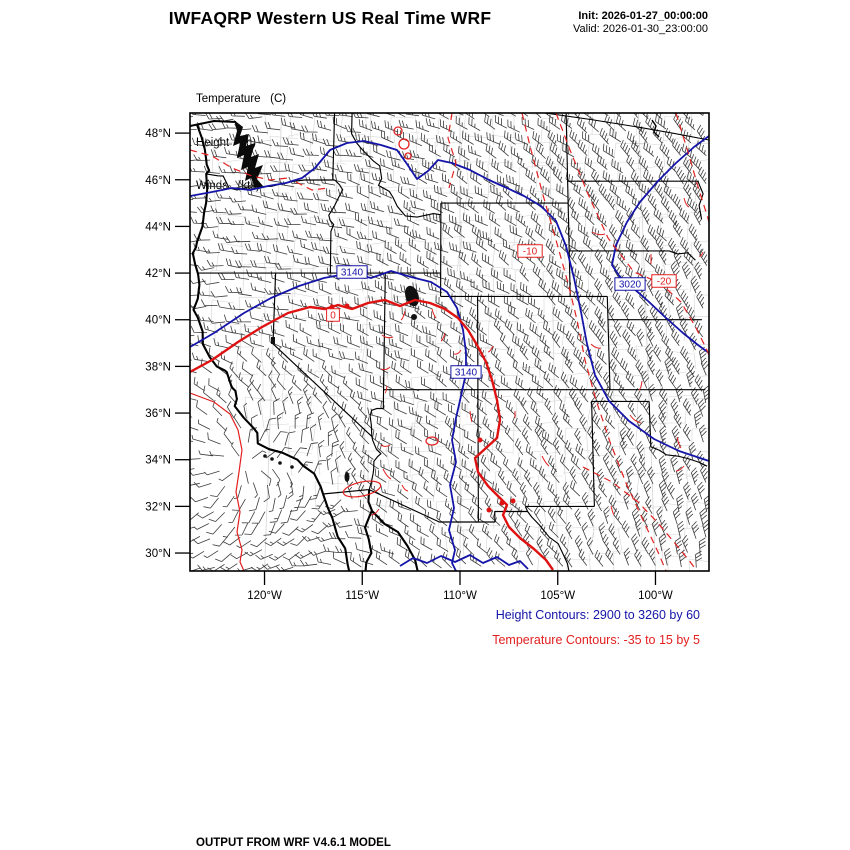  Describe the element at coordinates (362, 596) in the screenshot. I see `lon-tick-label: 115°W` at that location.